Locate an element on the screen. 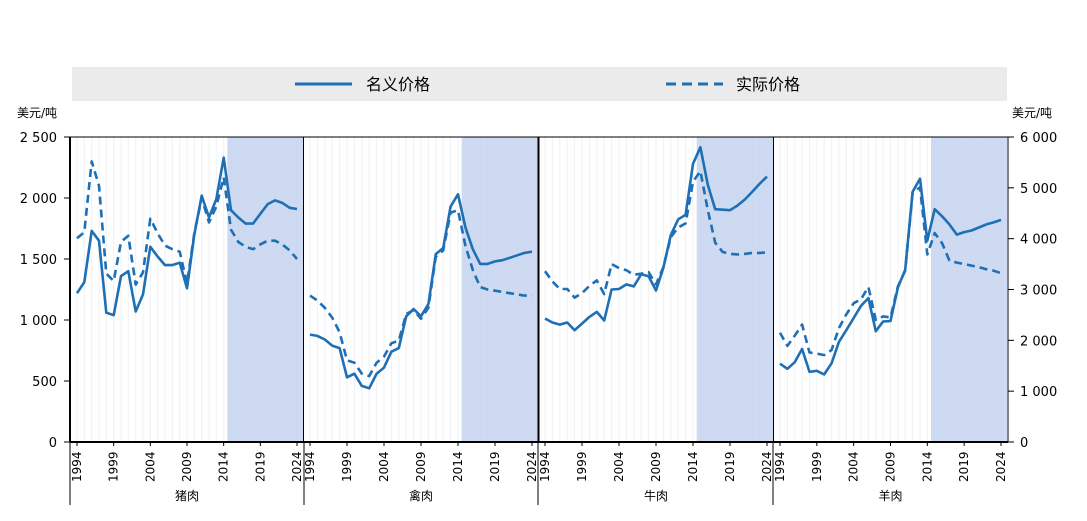 The image size is (1087, 521). right-y-tick-label: 5 000 is located at coordinates (1038, 189).